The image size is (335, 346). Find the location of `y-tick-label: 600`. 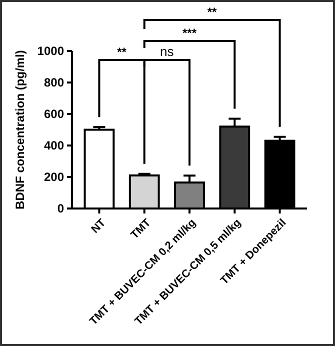

y-tick-label: 600 is located at coordinates (54, 114).